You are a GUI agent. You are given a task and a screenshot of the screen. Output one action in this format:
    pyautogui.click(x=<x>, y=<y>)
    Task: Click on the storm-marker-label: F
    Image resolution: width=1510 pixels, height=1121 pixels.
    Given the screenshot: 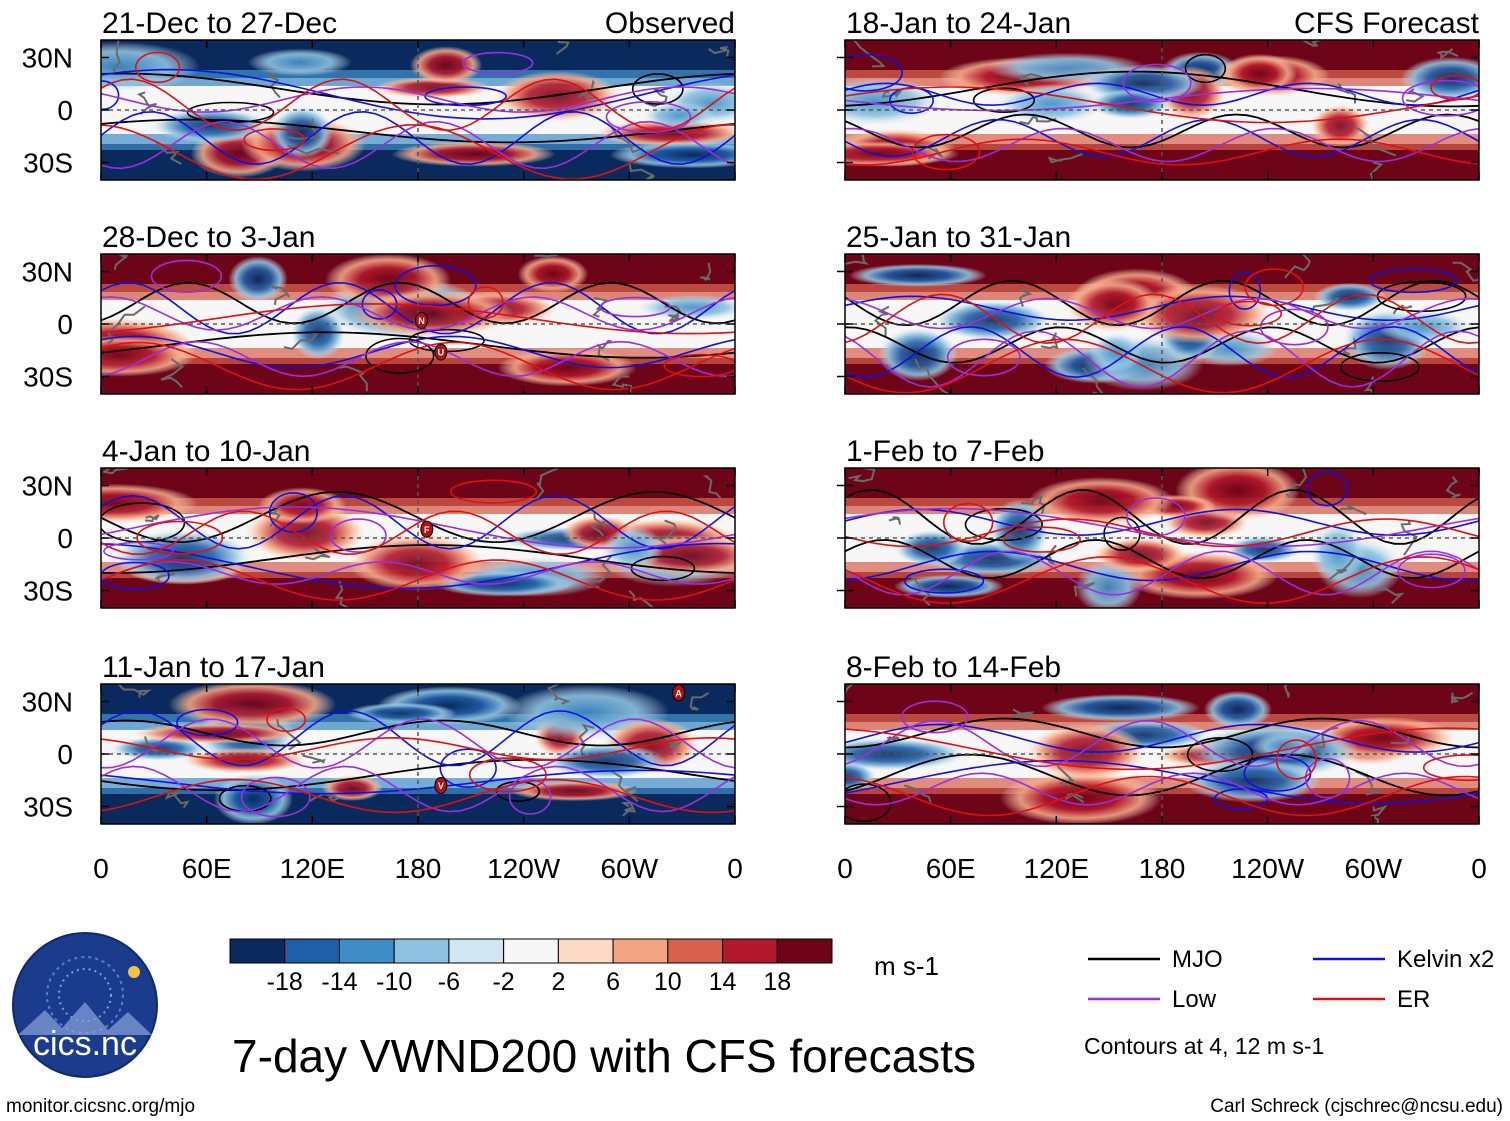 What is the action you would take?
    pyautogui.click(x=427, y=530)
    